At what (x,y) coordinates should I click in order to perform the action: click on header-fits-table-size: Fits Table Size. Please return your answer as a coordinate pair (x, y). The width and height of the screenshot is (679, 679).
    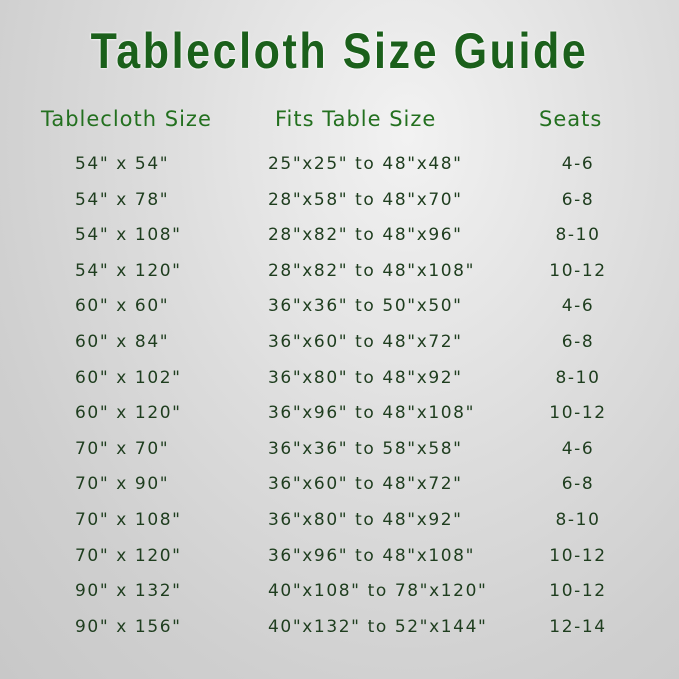
    Looking at the image, I should click on (356, 119).